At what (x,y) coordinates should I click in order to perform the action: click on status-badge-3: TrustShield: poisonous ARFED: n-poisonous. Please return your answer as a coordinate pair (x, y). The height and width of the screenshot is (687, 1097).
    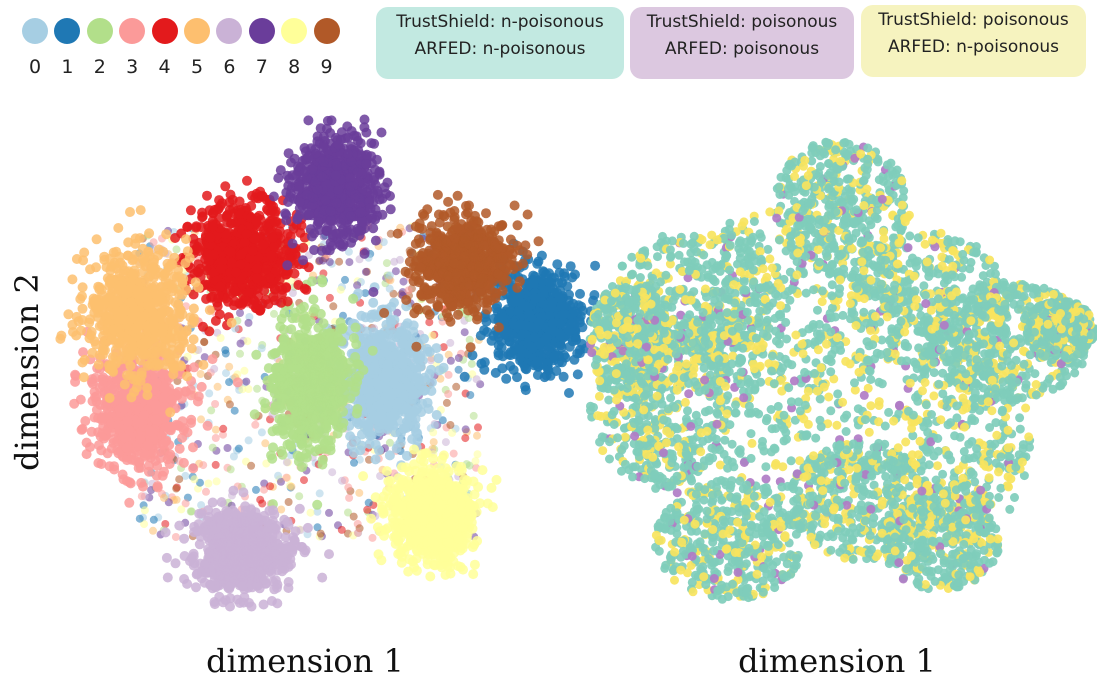
    Looking at the image, I should click on (973, 41).